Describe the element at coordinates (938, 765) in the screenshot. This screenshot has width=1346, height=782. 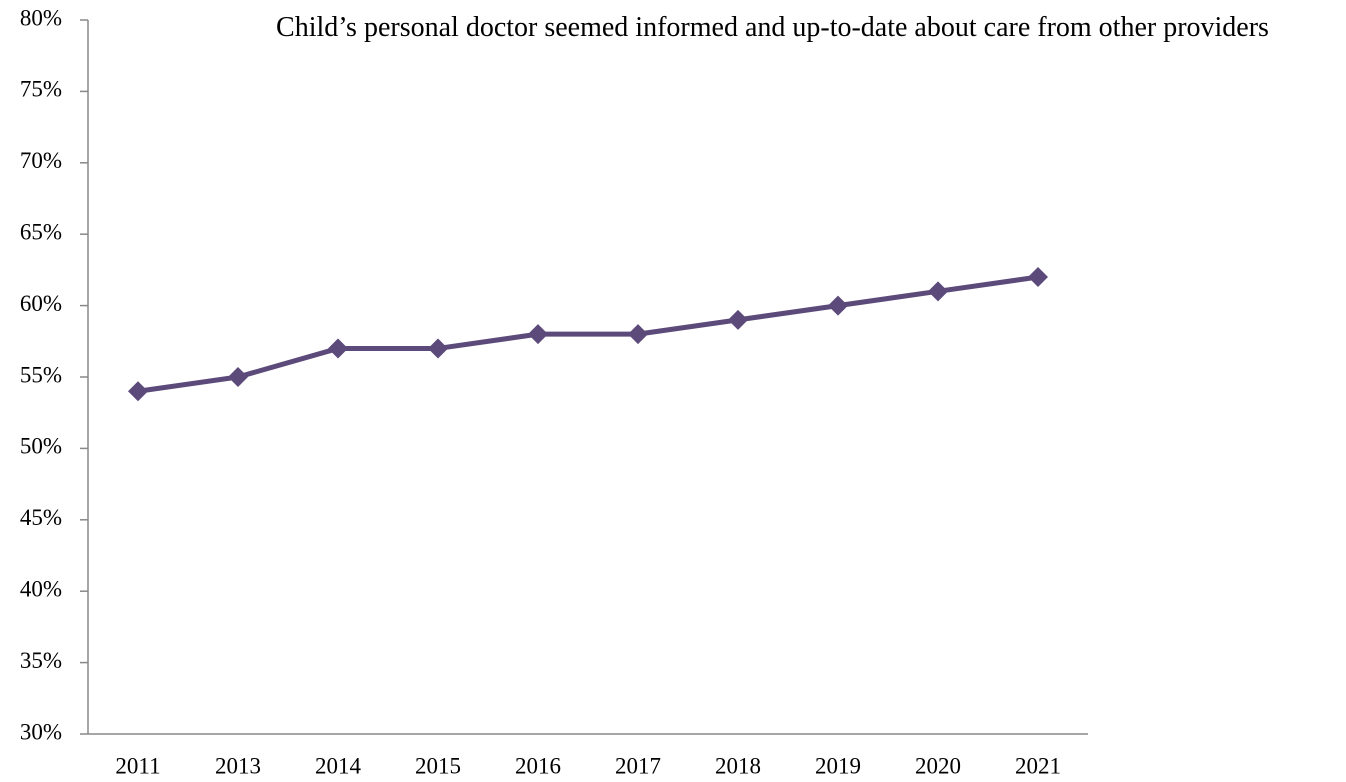
I see `x-tick-label: 2020` at that location.